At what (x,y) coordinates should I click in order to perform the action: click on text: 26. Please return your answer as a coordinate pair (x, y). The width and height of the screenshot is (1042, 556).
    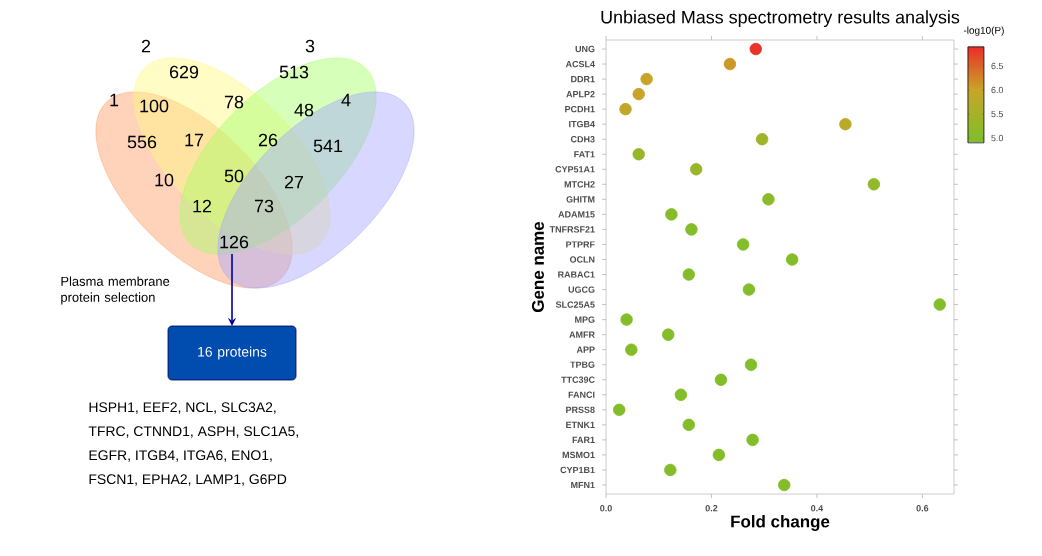
    Looking at the image, I should click on (268, 140).